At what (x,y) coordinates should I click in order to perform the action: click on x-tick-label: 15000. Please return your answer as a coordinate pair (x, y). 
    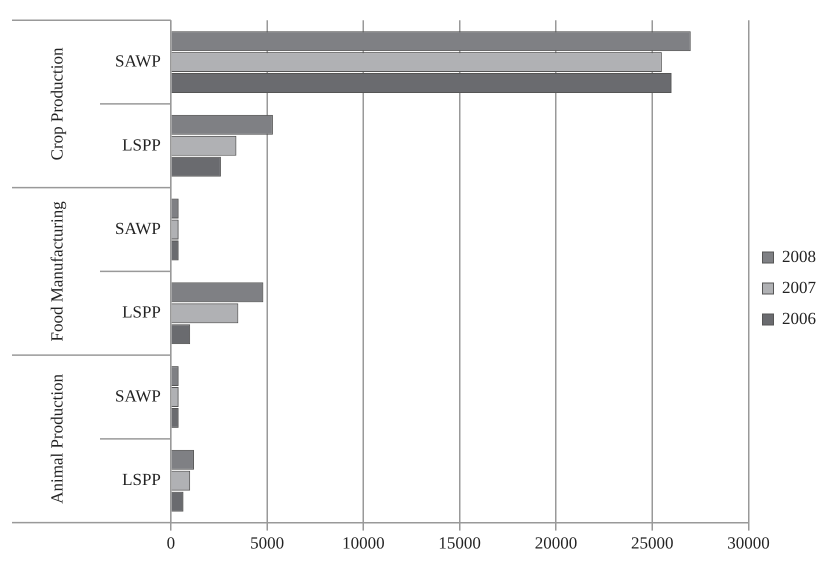
    Looking at the image, I should click on (459, 542).